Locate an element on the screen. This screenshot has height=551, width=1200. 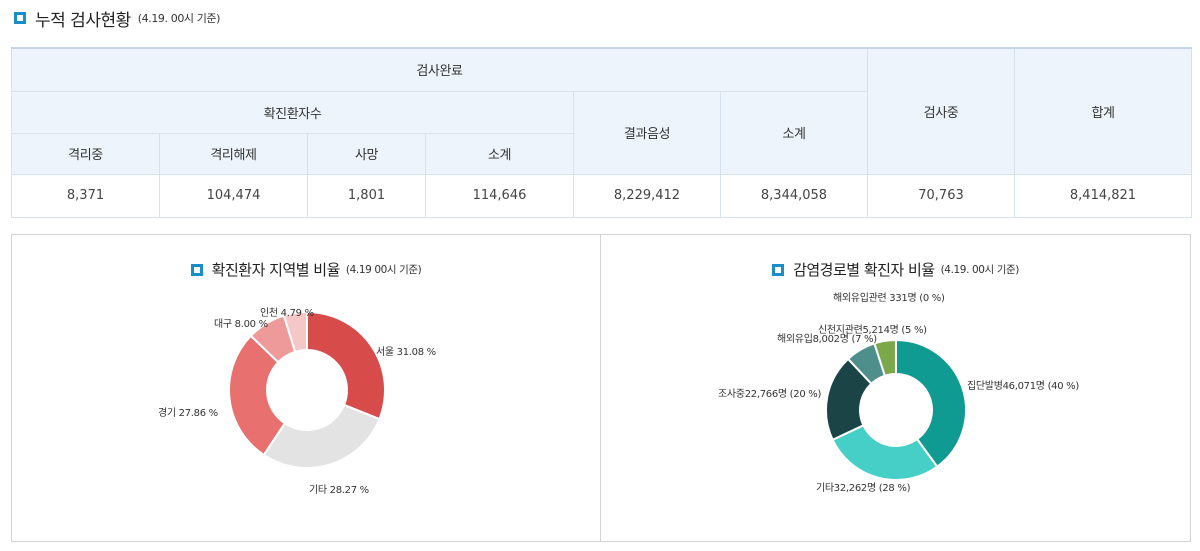
cell-deaths: 1,801 is located at coordinates (366, 195).